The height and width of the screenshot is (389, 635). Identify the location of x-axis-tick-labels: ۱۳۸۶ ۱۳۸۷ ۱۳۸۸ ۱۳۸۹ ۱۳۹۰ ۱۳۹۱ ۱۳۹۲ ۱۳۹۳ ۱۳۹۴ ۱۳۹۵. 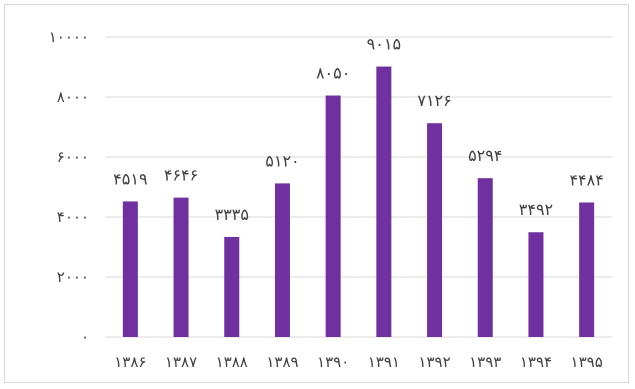
(358, 362).